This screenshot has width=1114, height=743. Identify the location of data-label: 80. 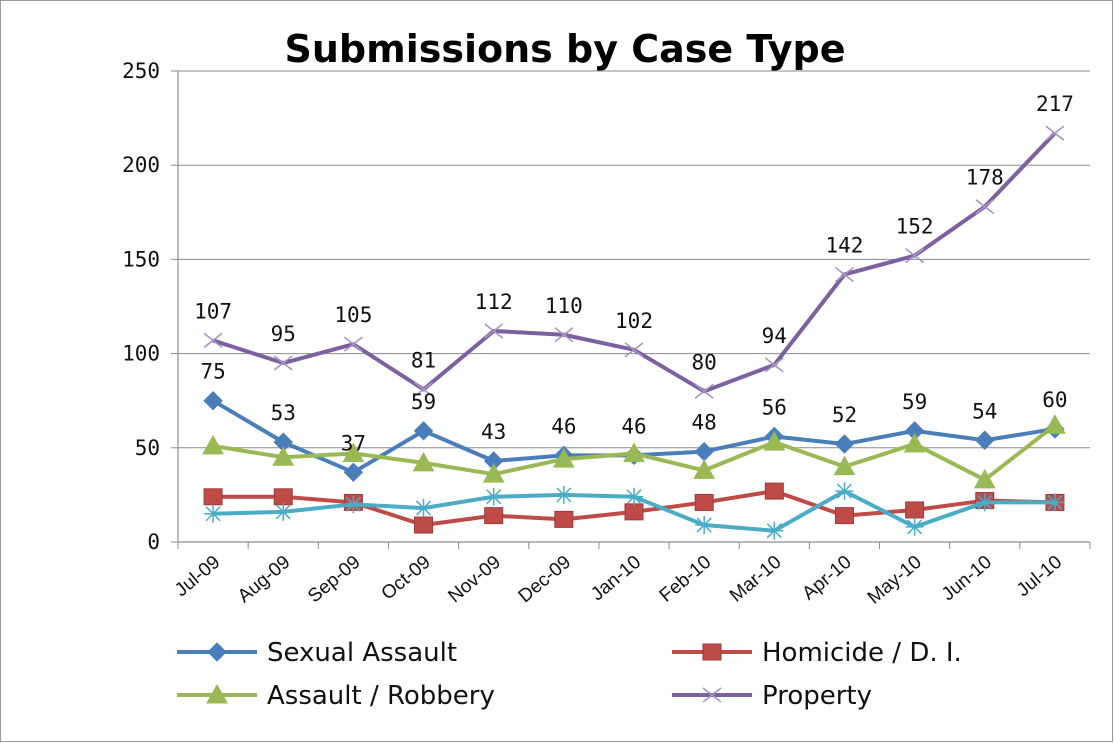
(704, 362).